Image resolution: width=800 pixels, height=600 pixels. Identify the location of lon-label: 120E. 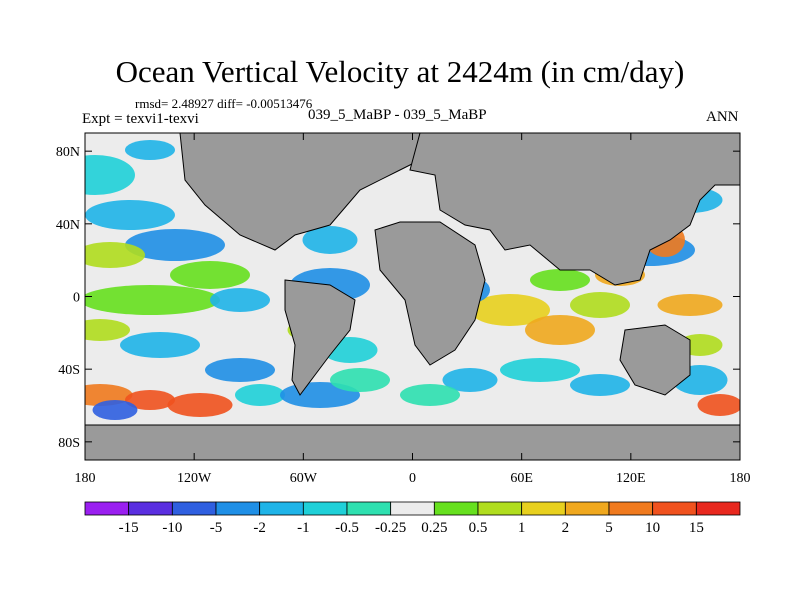
(631, 478).